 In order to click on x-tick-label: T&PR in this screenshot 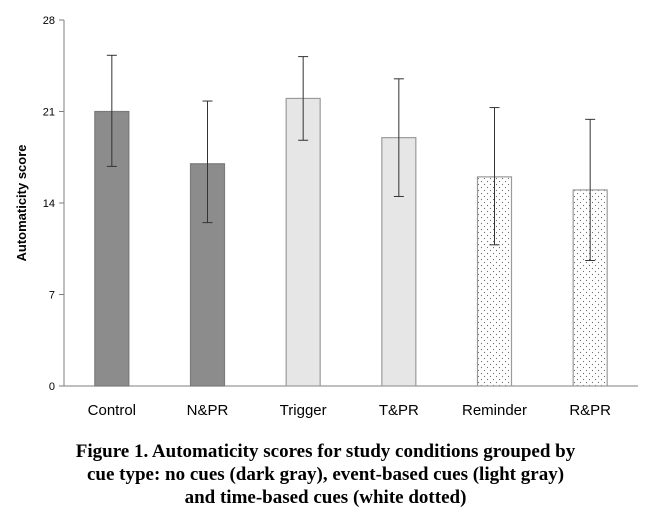, I will do `click(399, 410)`.